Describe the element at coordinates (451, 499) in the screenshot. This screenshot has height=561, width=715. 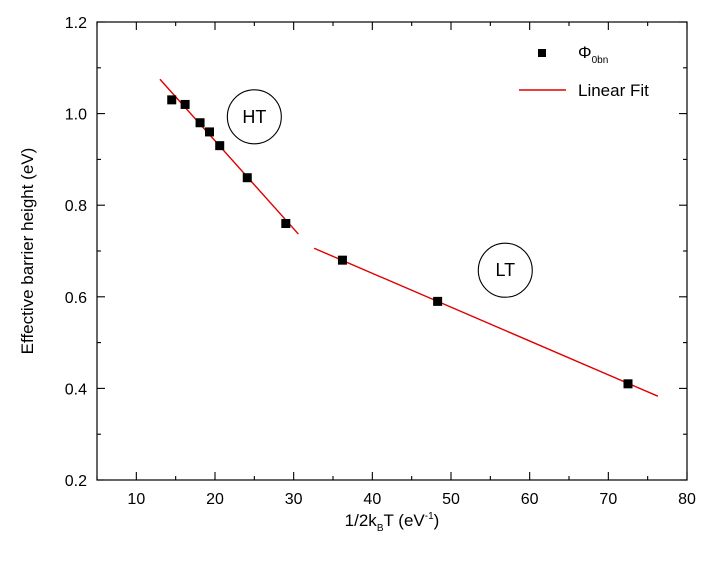
I see `x-tick-label: 50` at that location.